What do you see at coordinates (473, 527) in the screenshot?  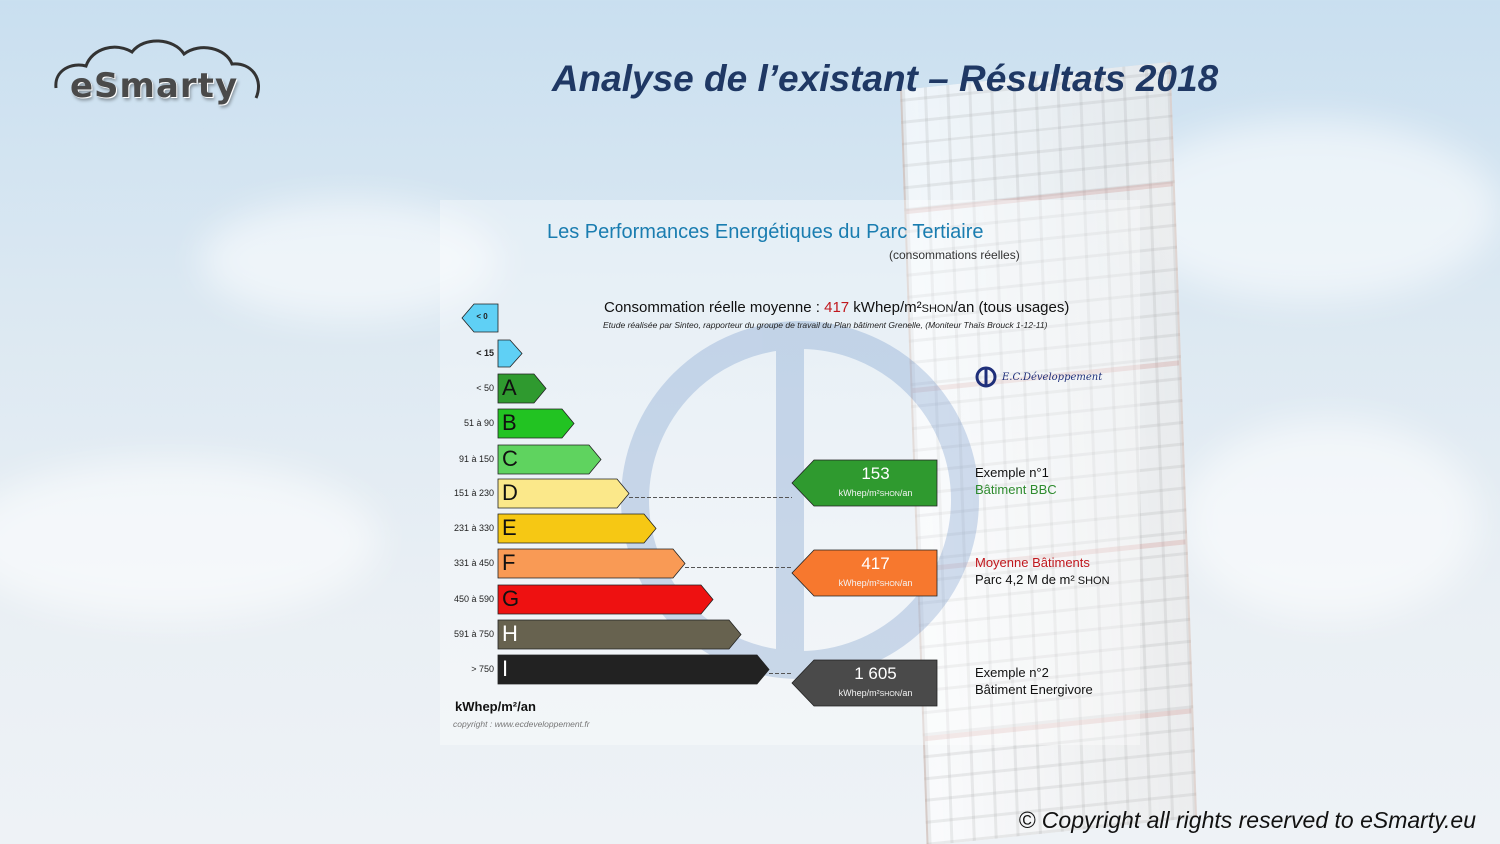 I see `energy-class-range: 231 à 330` at bounding box center [473, 527].